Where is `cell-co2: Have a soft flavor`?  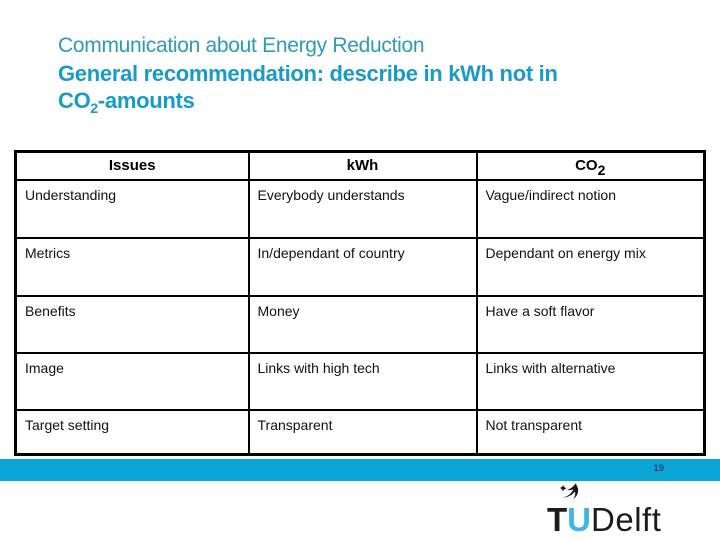 cell-co2: Have a soft flavor is located at coordinates (590, 324).